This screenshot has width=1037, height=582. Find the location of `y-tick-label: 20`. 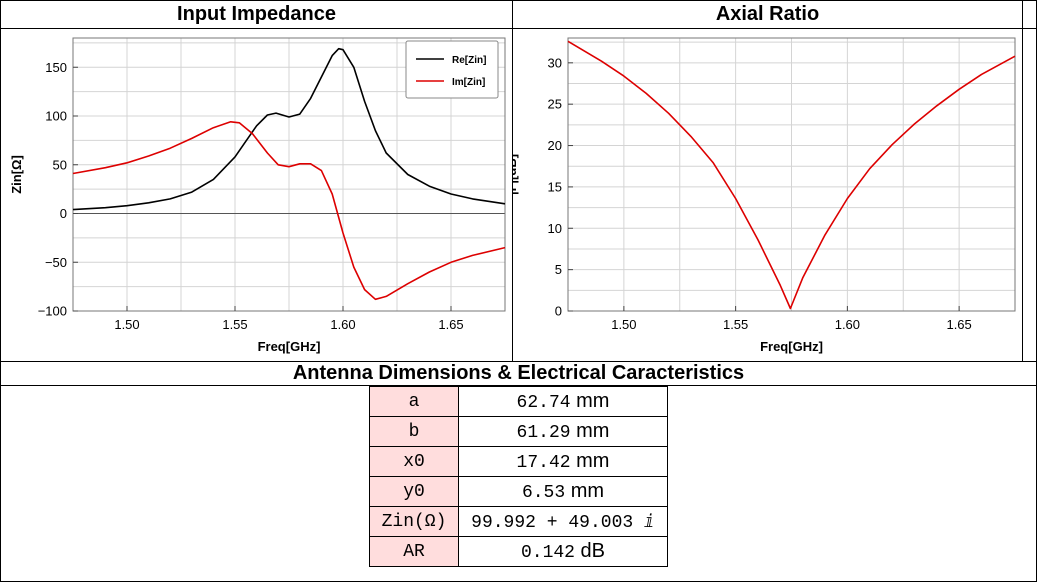

y-tick-label: 20 is located at coordinates (555, 145).